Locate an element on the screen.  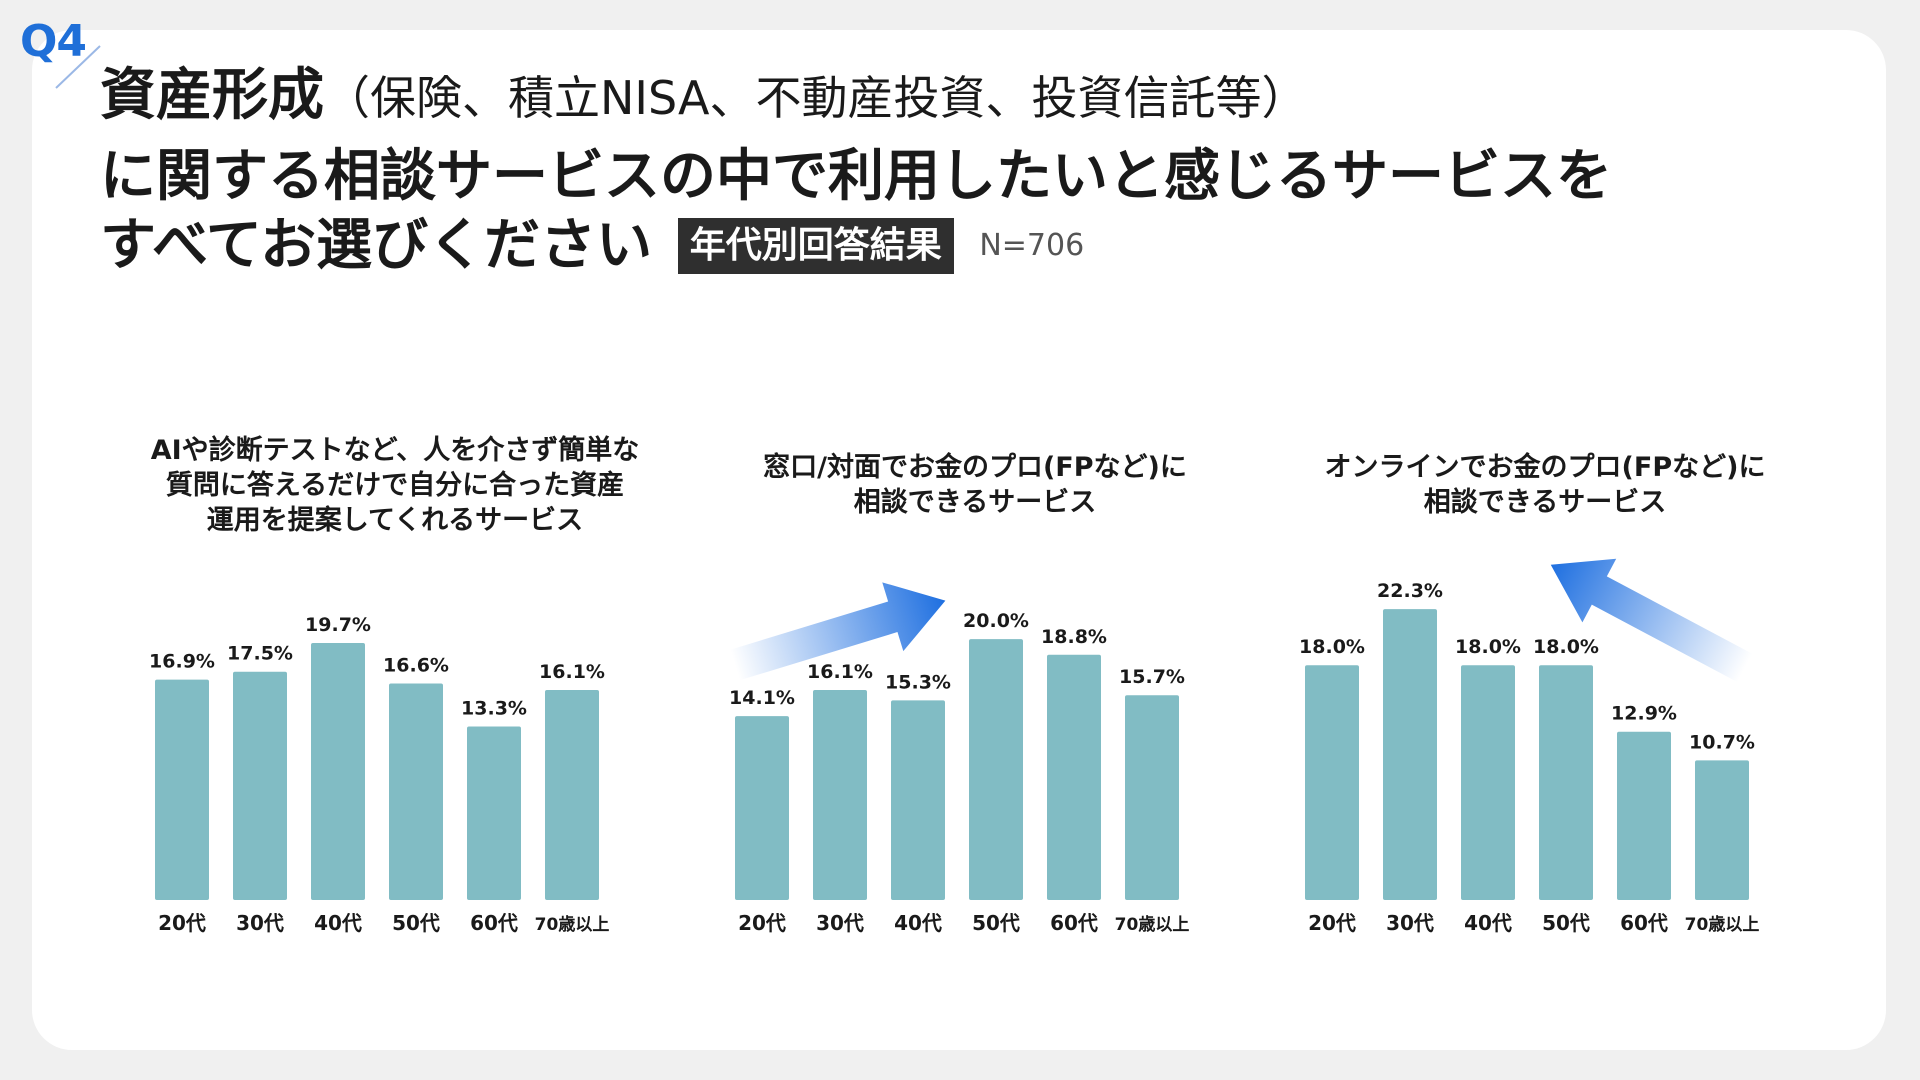
question-slash-decoration is located at coordinates (78, 67).